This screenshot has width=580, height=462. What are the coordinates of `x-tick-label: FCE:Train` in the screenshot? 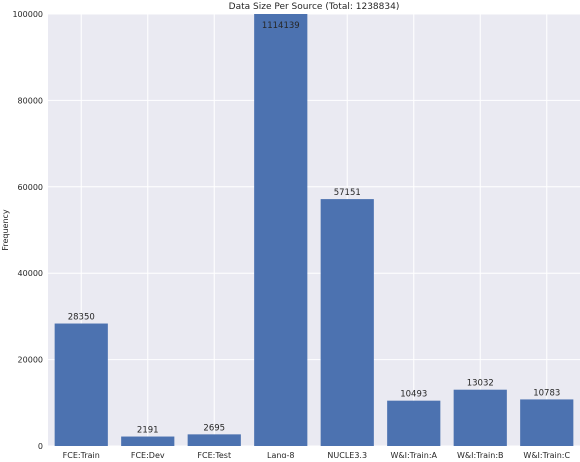 It's located at (81, 454).